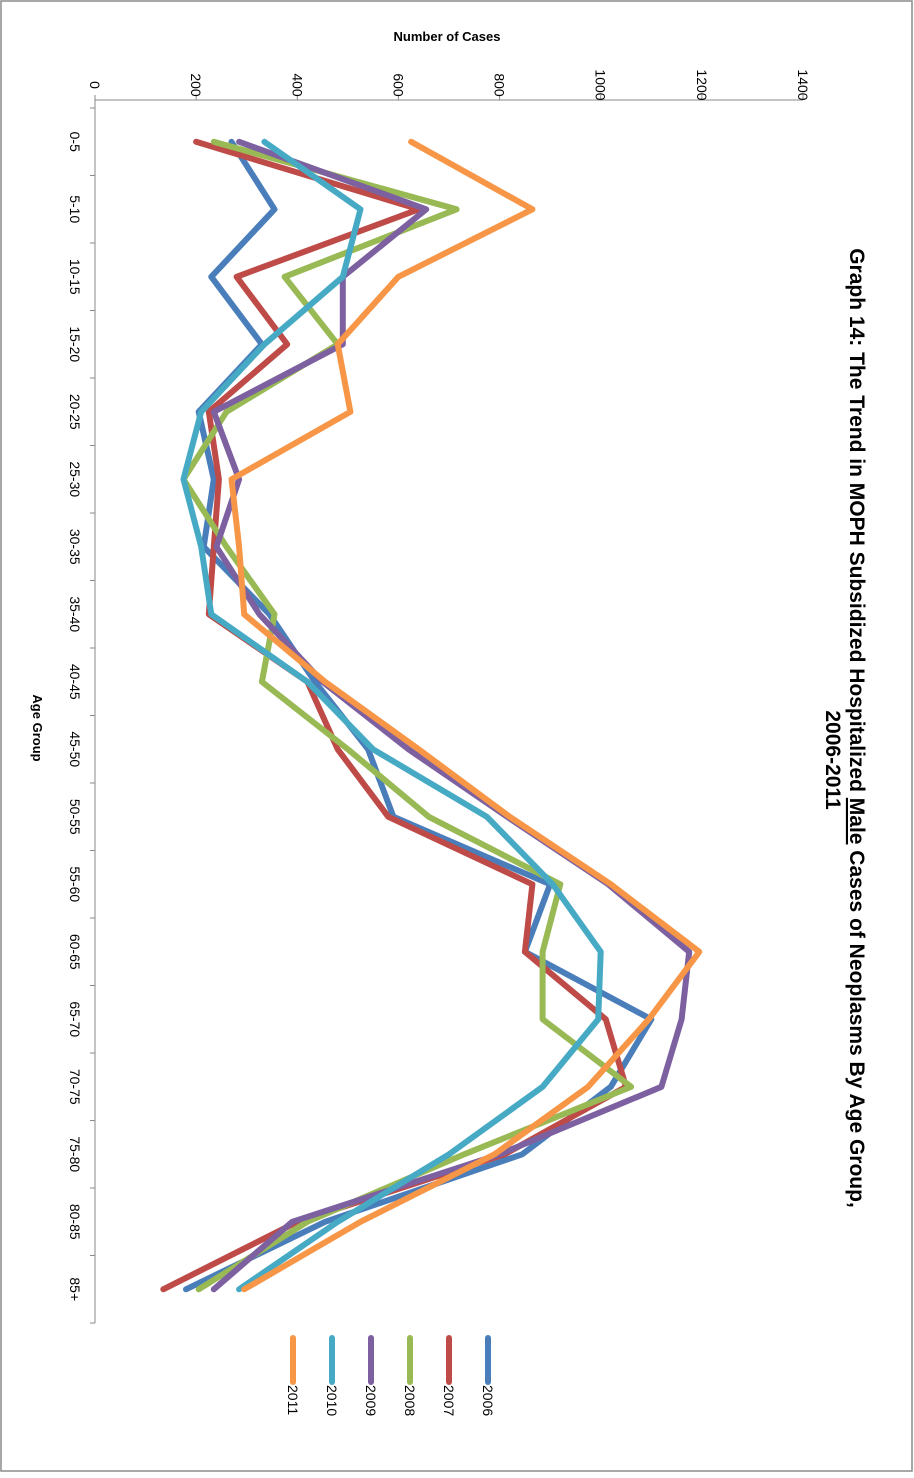 This screenshot has width=914, height=1478. Describe the element at coordinates (75, 479) in the screenshot. I see `category-tick-label: 25-30` at that location.